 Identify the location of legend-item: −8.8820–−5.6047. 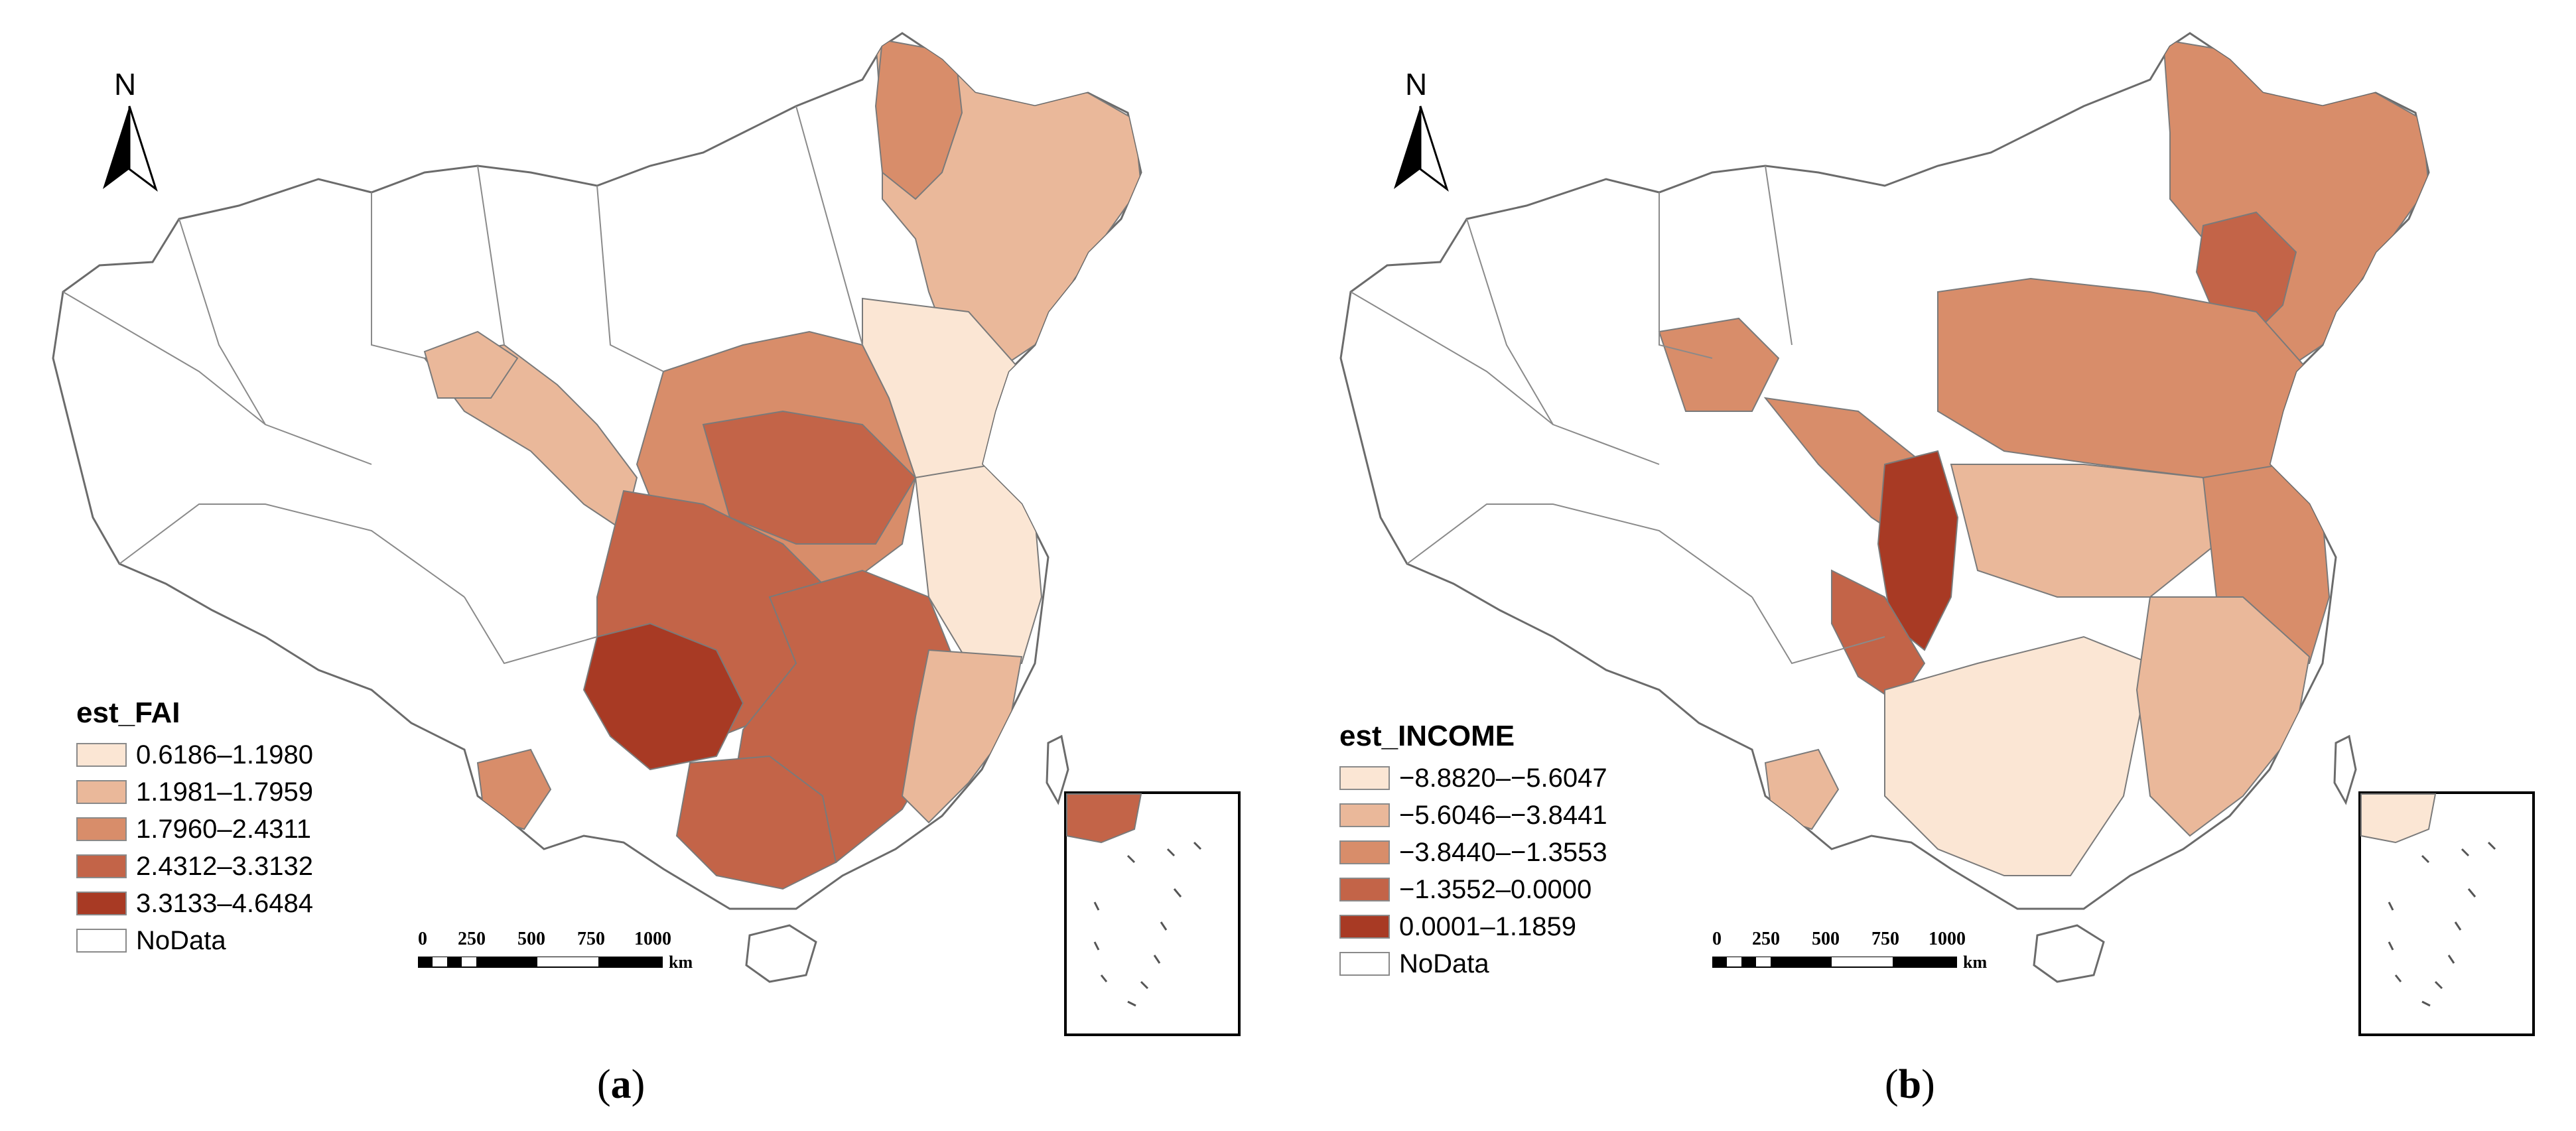
(1473, 778).